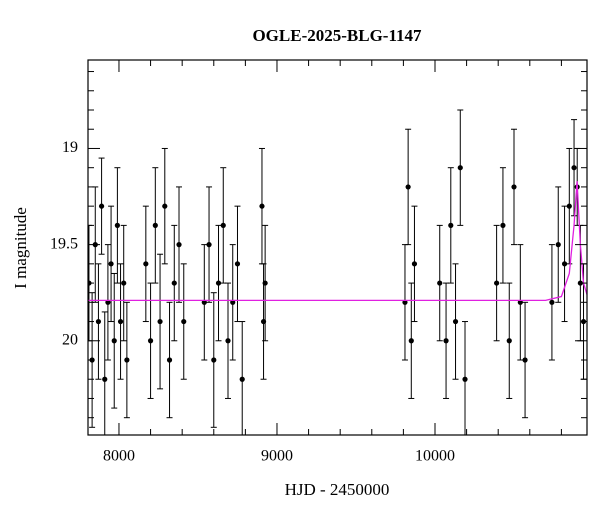 Image resolution: width=600 pixels, height=512 pixels. I want to click on x-tick-label: 8000, so click(119, 456).